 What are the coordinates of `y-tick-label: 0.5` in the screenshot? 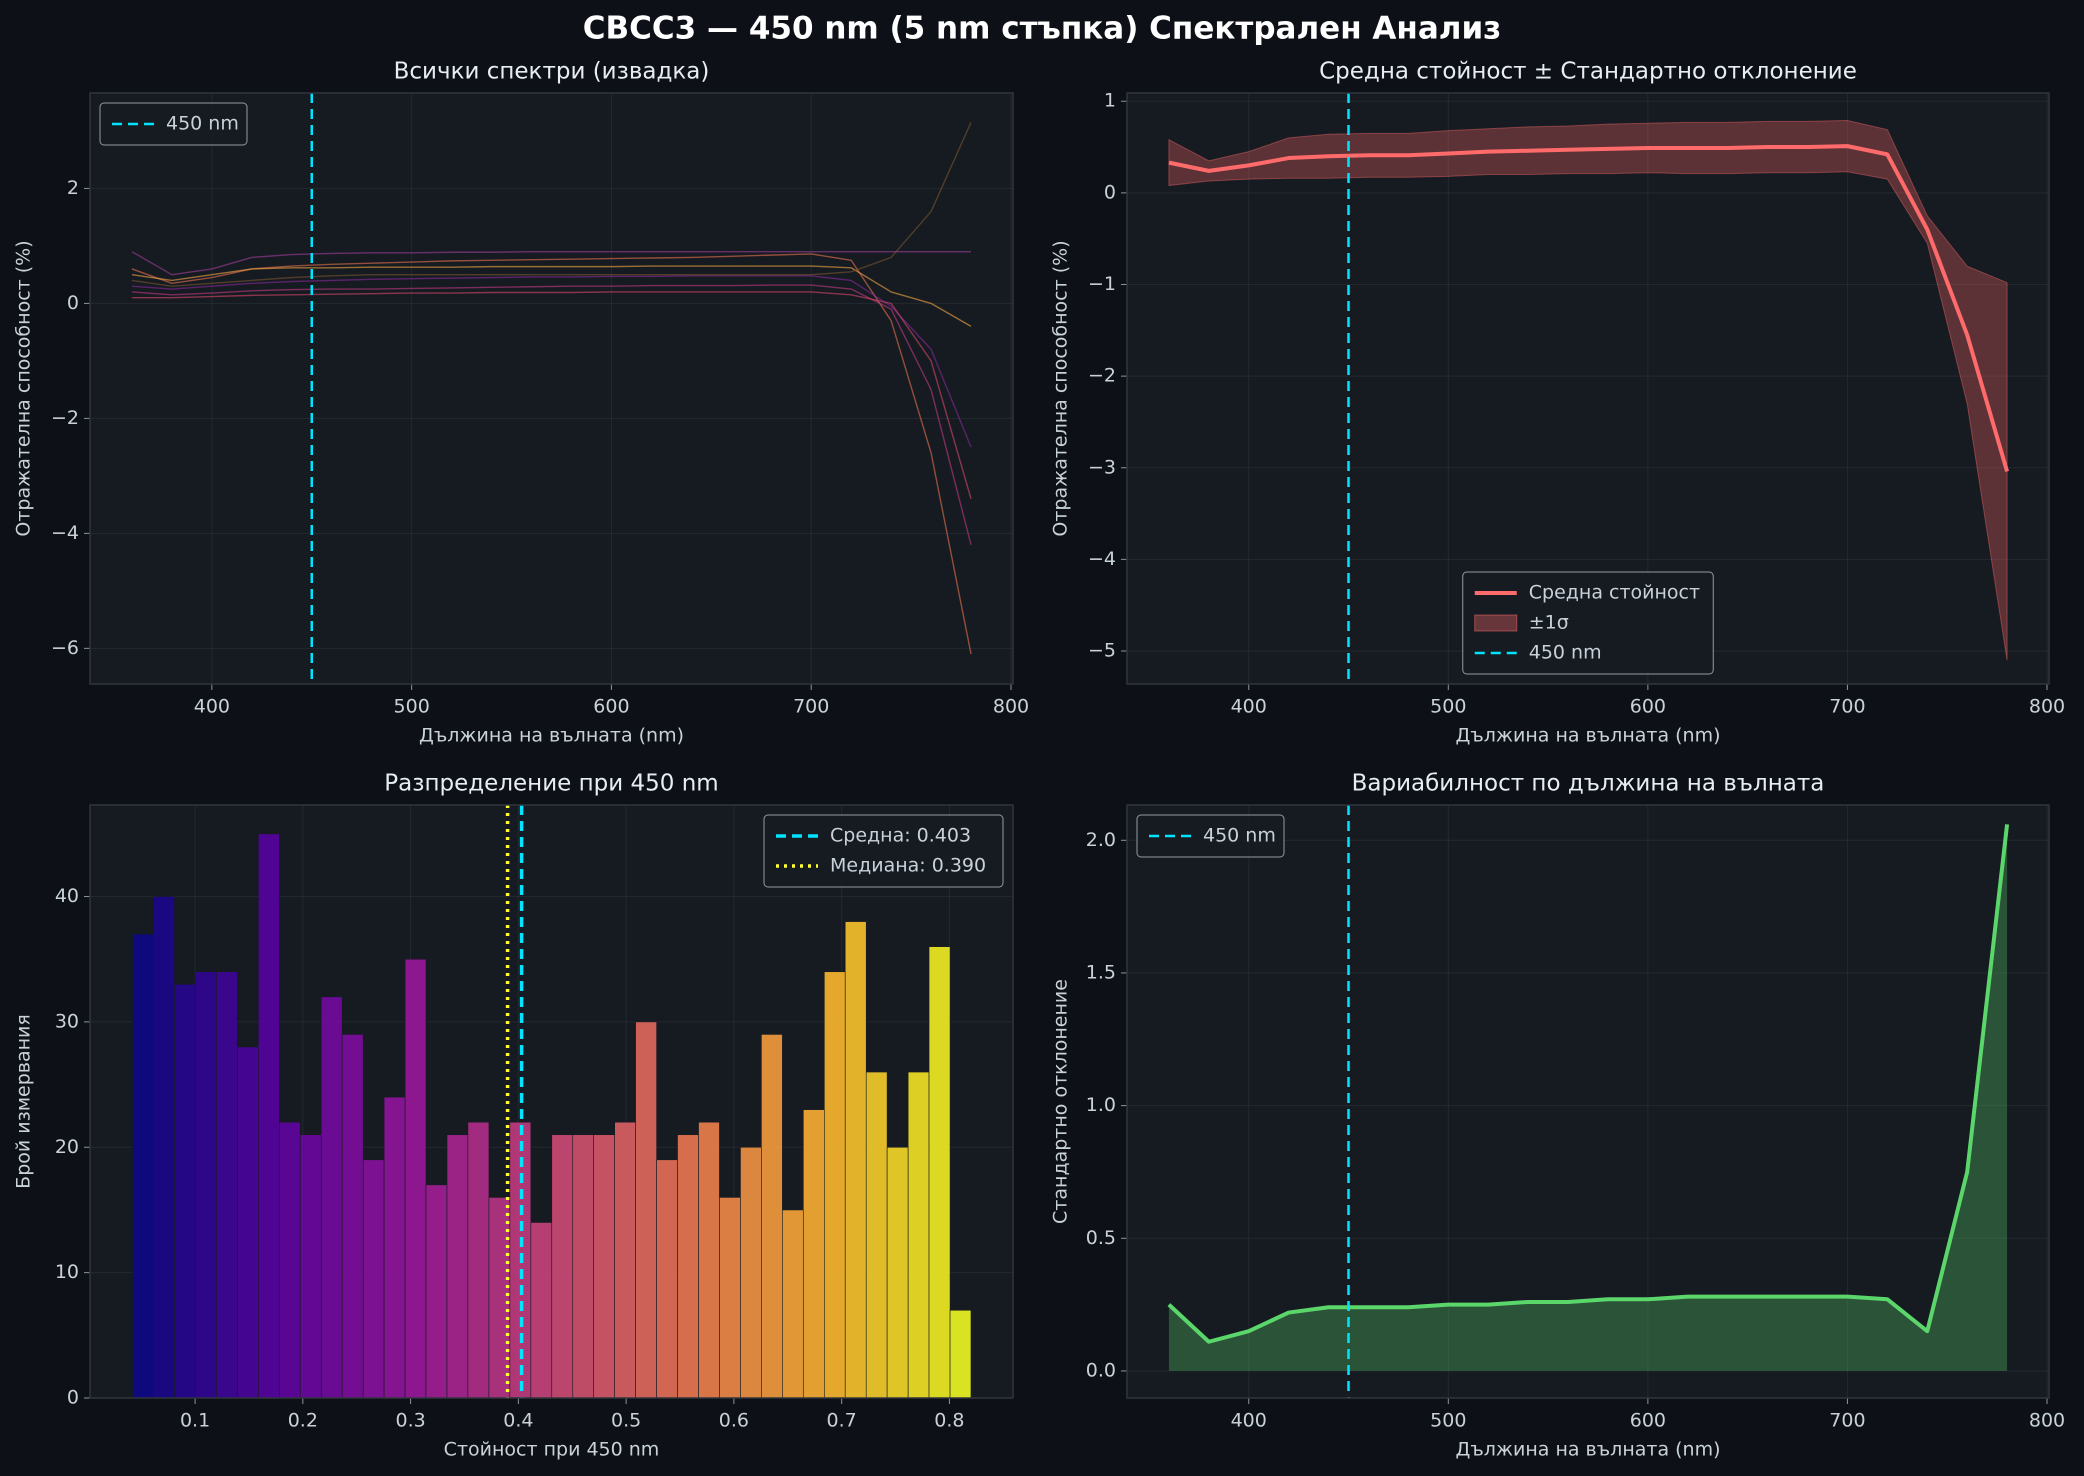 It's located at (1101, 1238).